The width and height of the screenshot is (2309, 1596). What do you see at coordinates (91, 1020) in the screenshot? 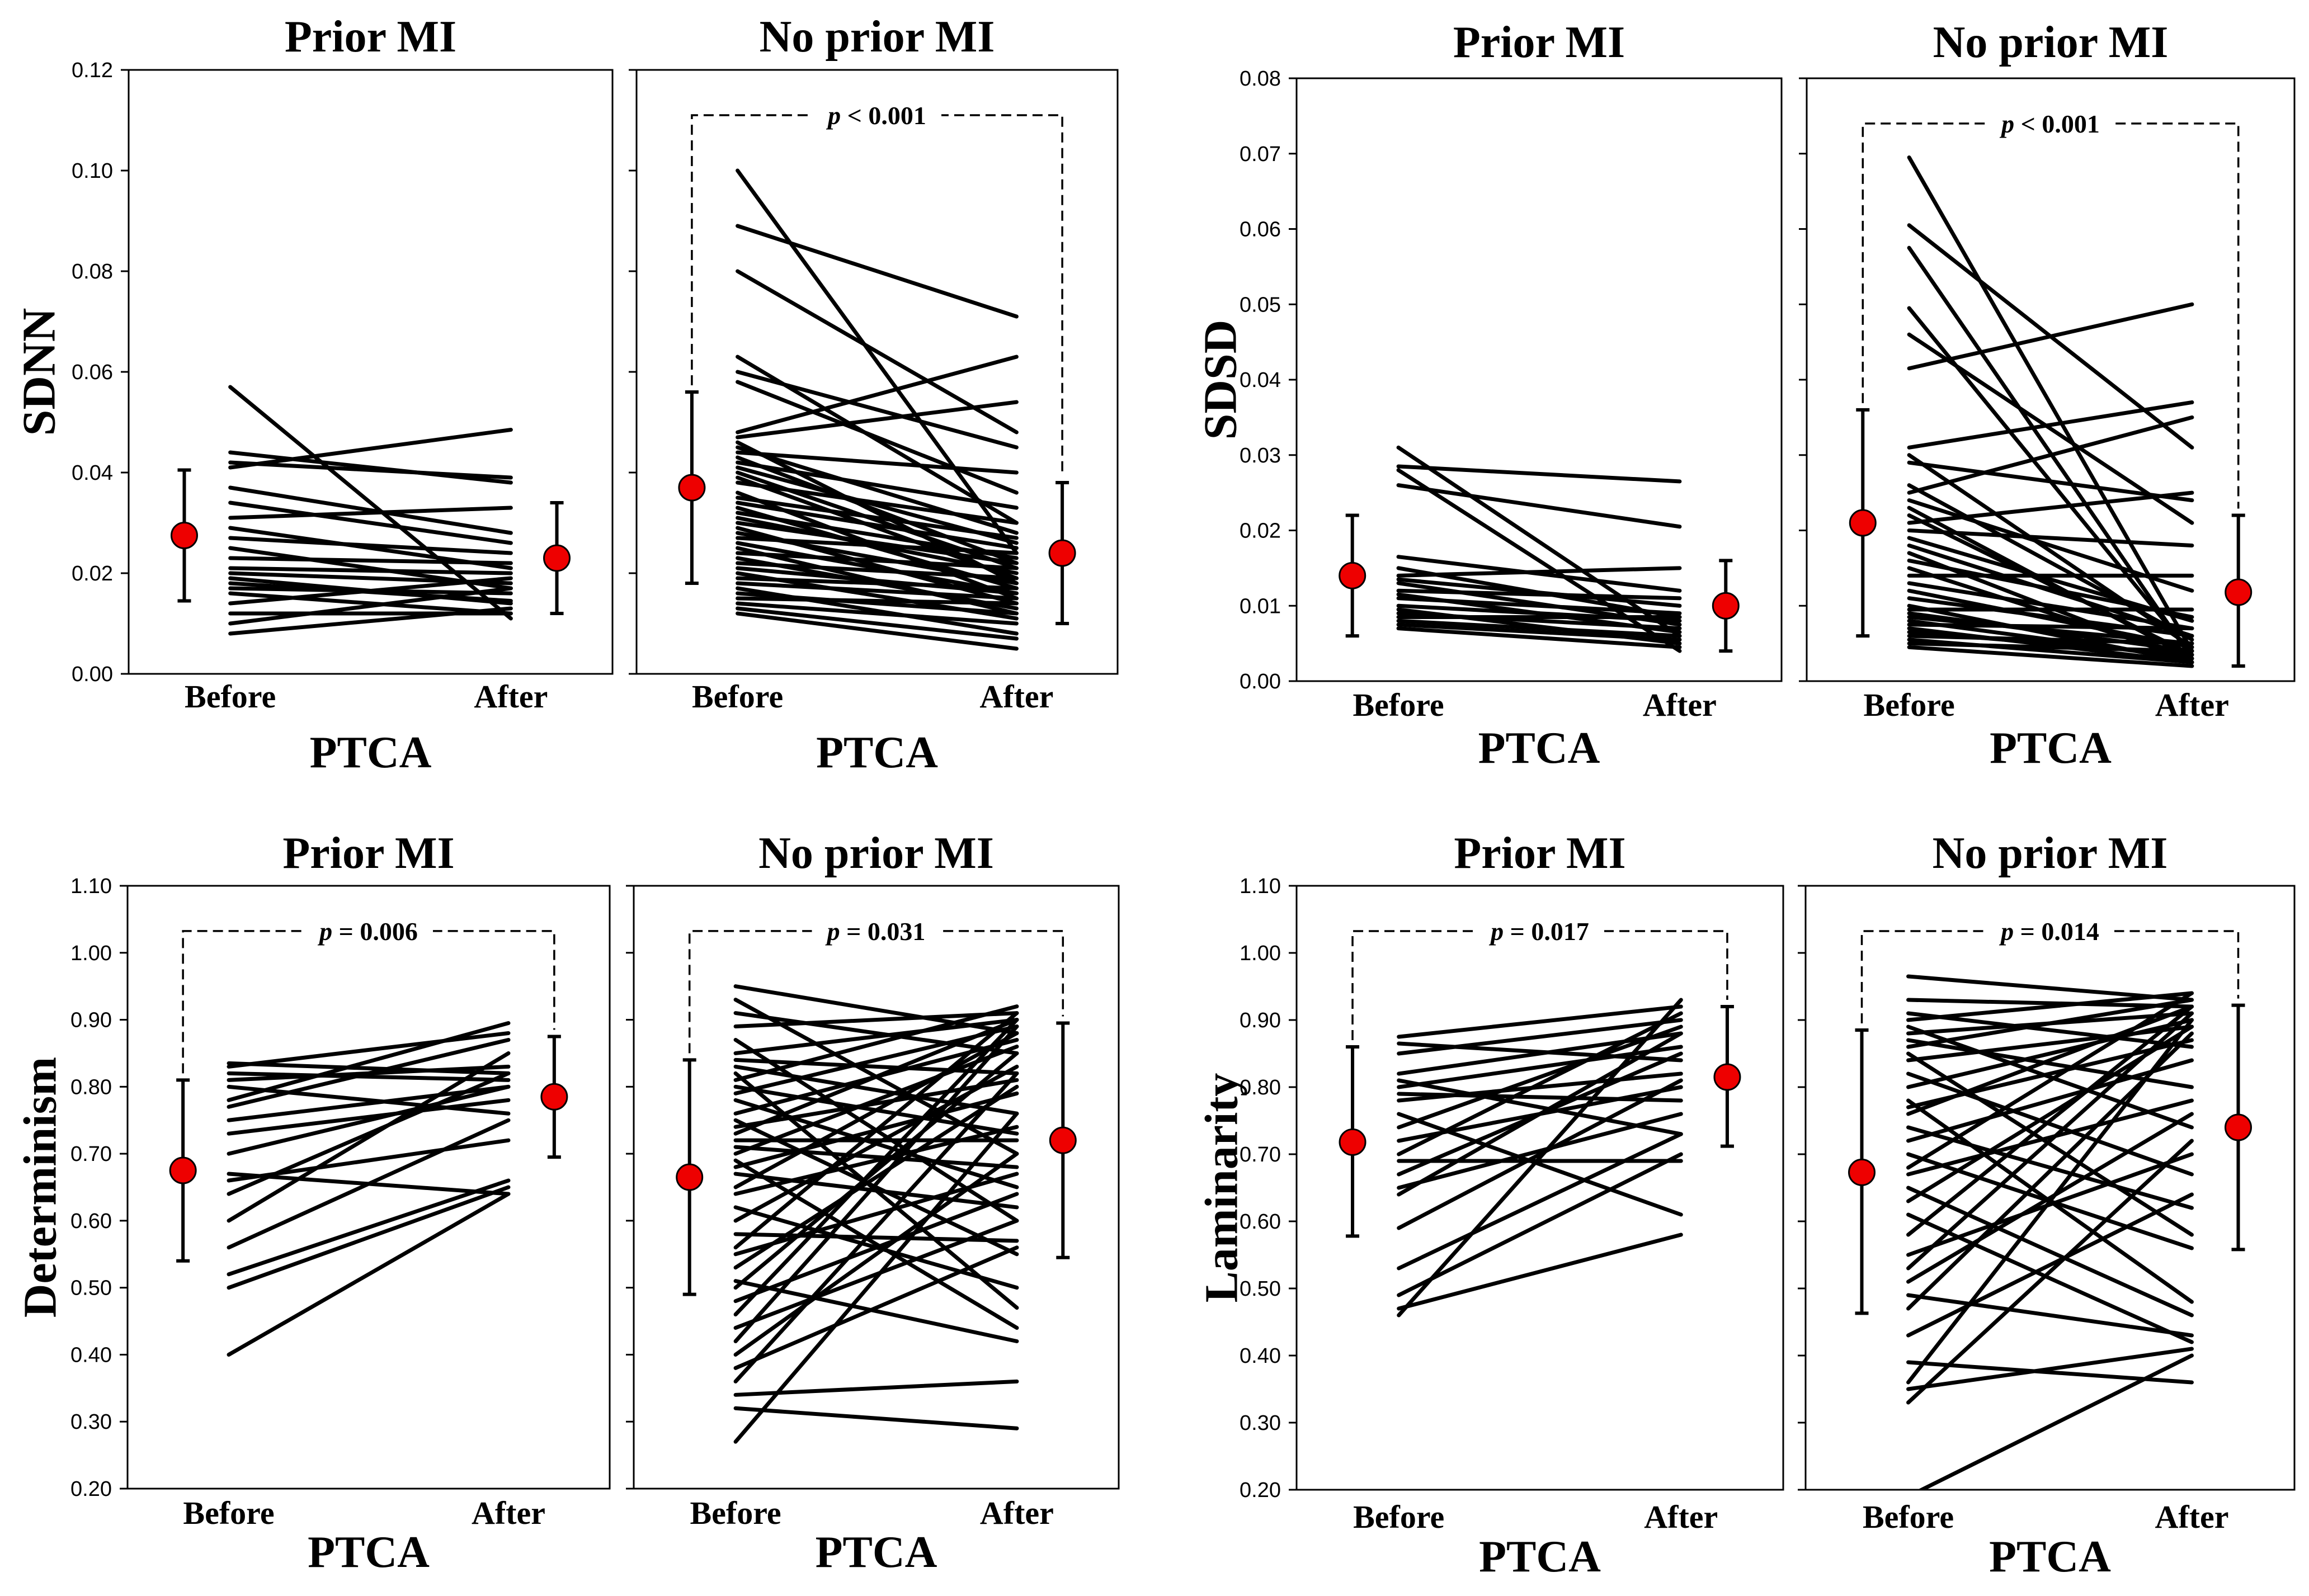
I see `y-tick-label: 0.90` at bounding box center [91, 1020].